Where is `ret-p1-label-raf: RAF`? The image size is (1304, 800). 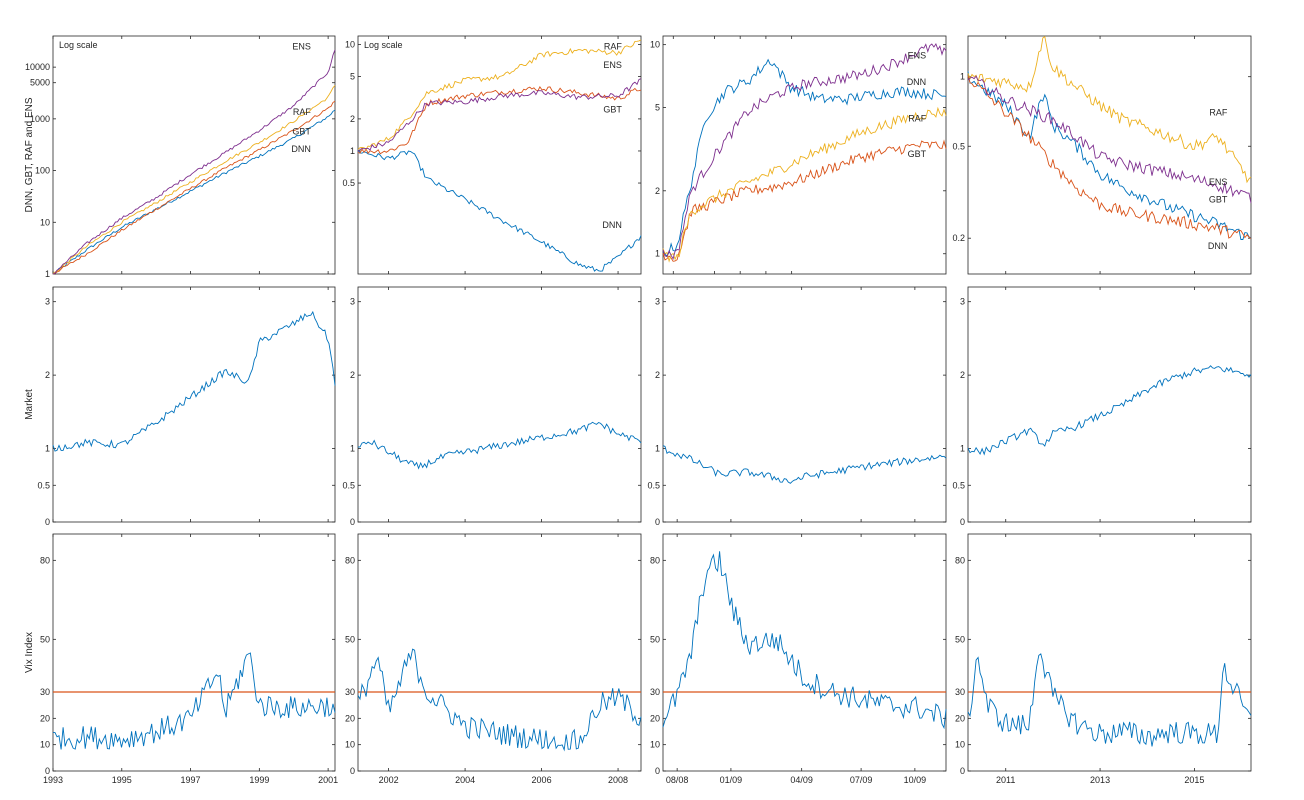
ret-p1-label-raf: RAF is located at coordinates (302, 112).